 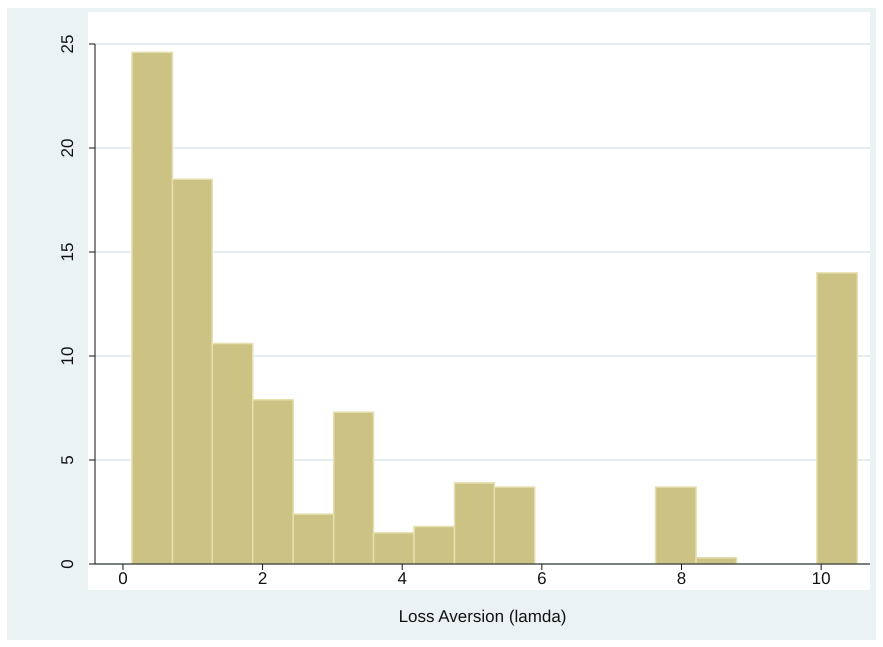 I want to click on x-tick-label: 0, so click(x=123, y=578).